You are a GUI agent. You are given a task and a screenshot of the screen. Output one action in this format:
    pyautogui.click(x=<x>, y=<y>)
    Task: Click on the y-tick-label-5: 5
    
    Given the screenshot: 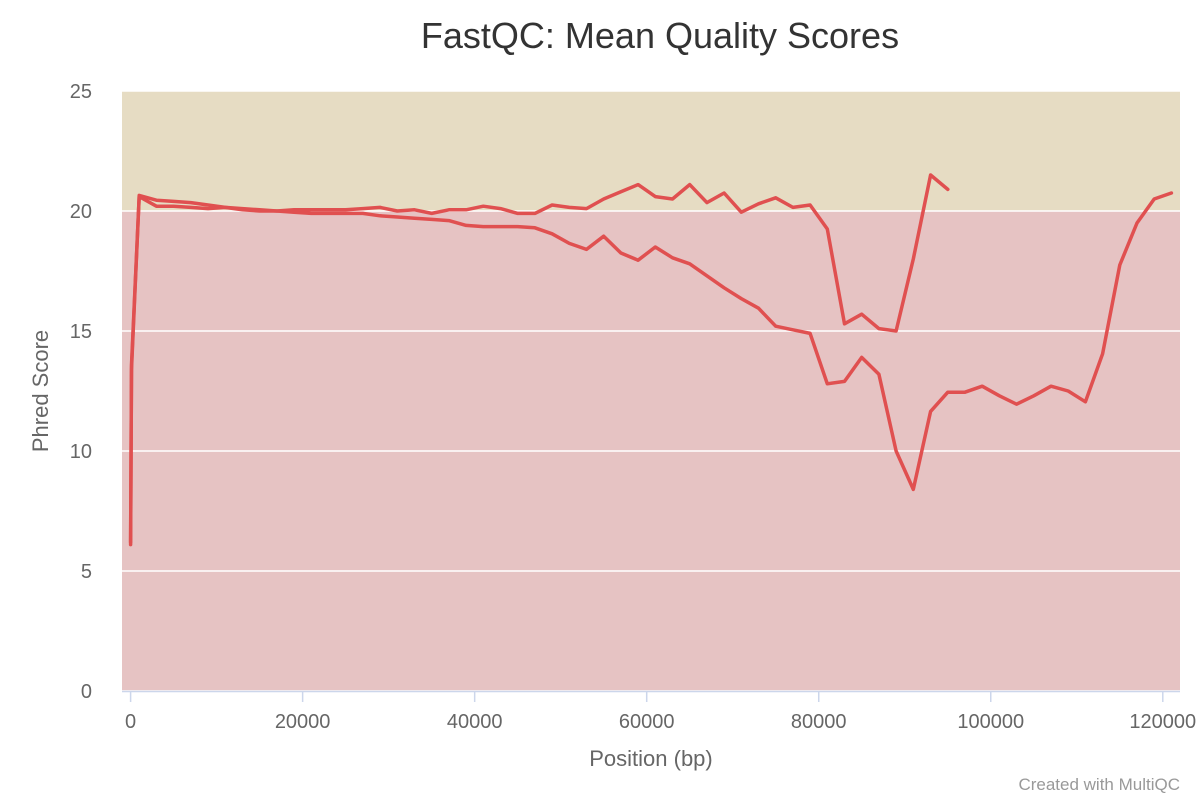 What is the action you would take?
    pyautogui.click(x=86, y=572)
    